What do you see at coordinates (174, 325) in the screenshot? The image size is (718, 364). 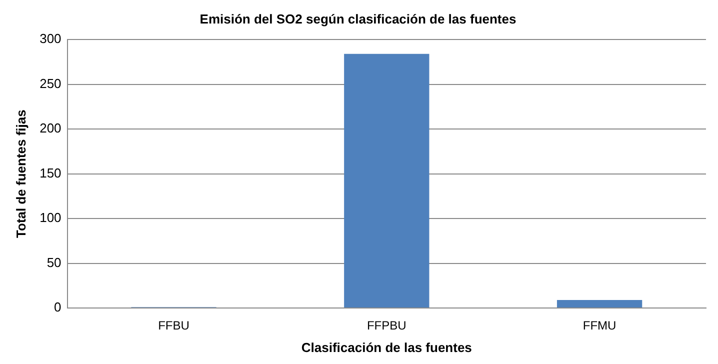 I see `x-tick-label: FFBU` at bounding box center [174, 325].